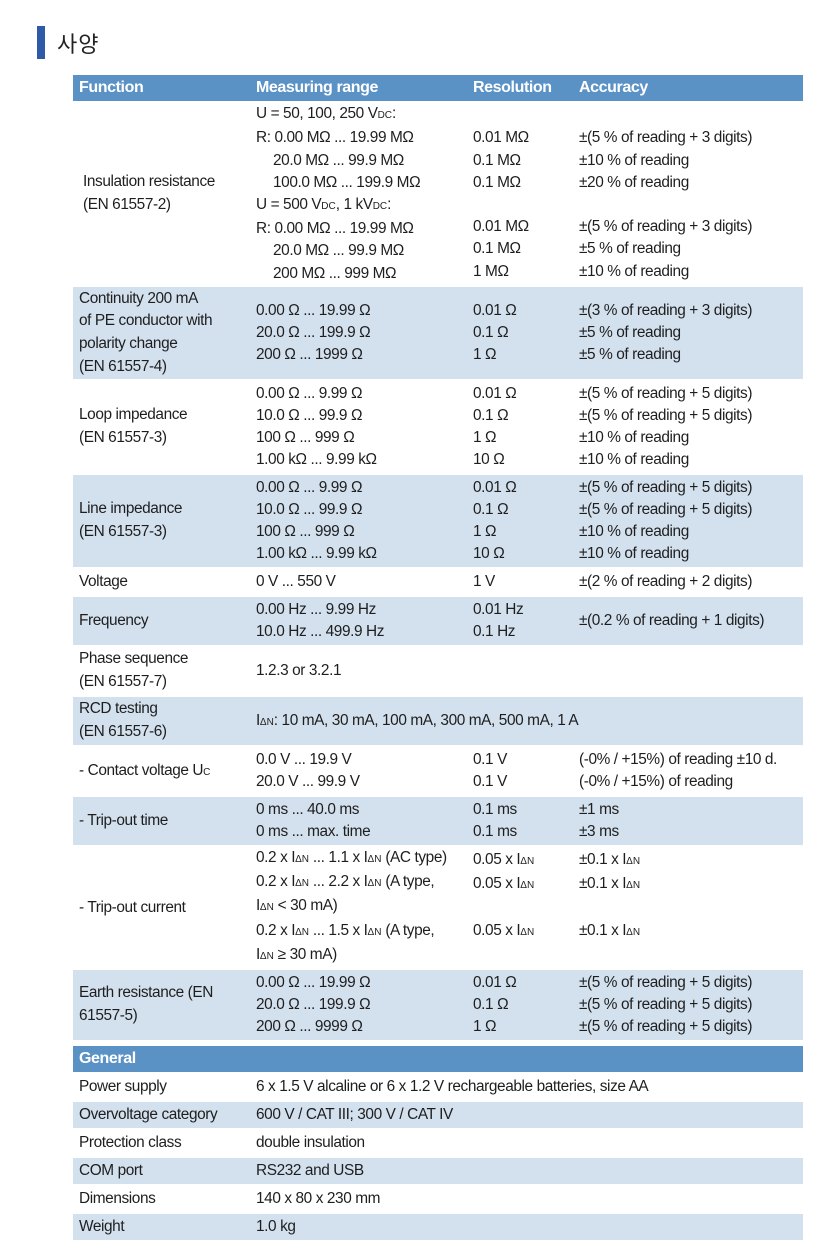 The height and width of the screenshot is (1256, 828). What do you see at coordinates (161, 88) in the screenshot?
I see `header-function: Function` at bounding box center [161, 88].